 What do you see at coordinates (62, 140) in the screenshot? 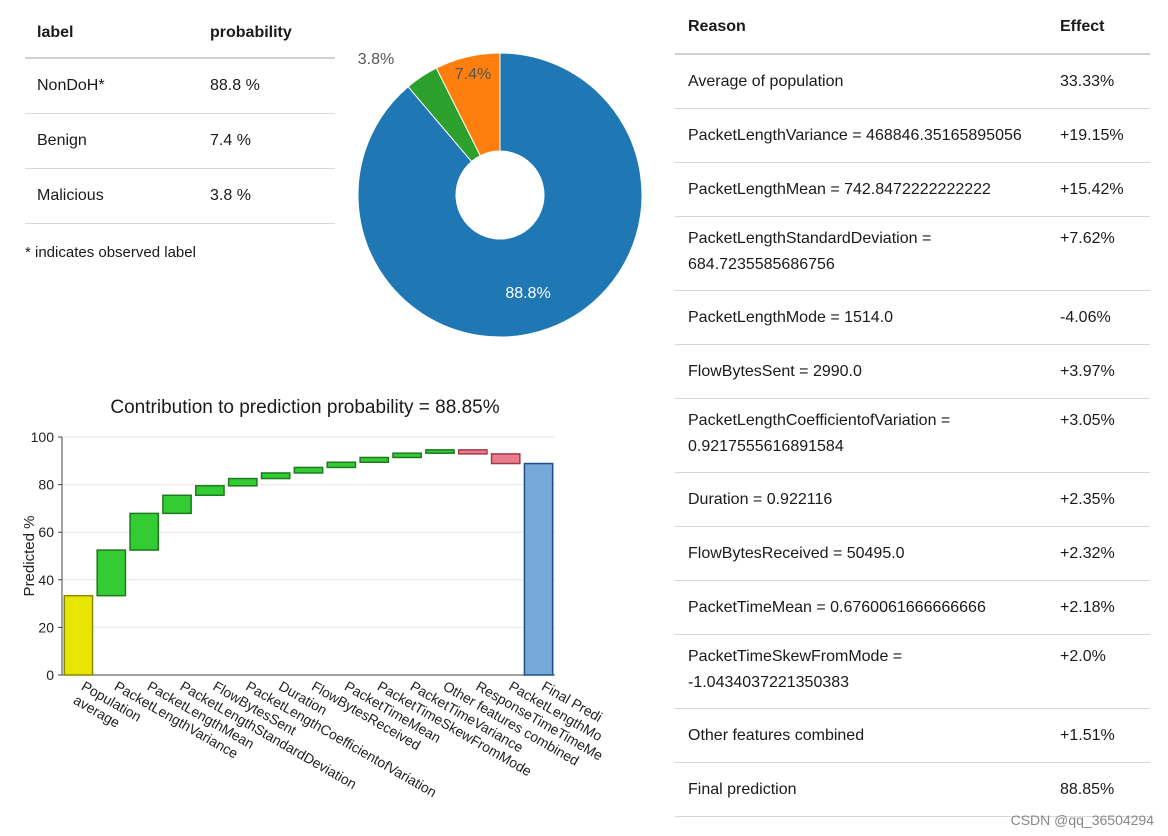
I see `row-label: Benign` at bounding box center [62, 140].